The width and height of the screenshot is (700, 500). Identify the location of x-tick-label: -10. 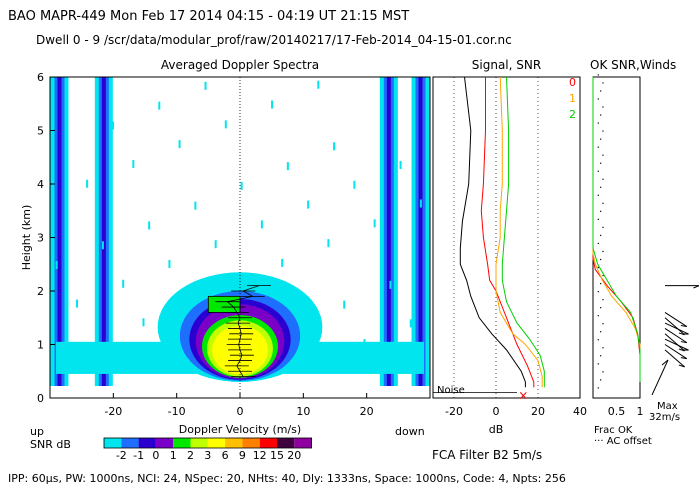
(177, 411).